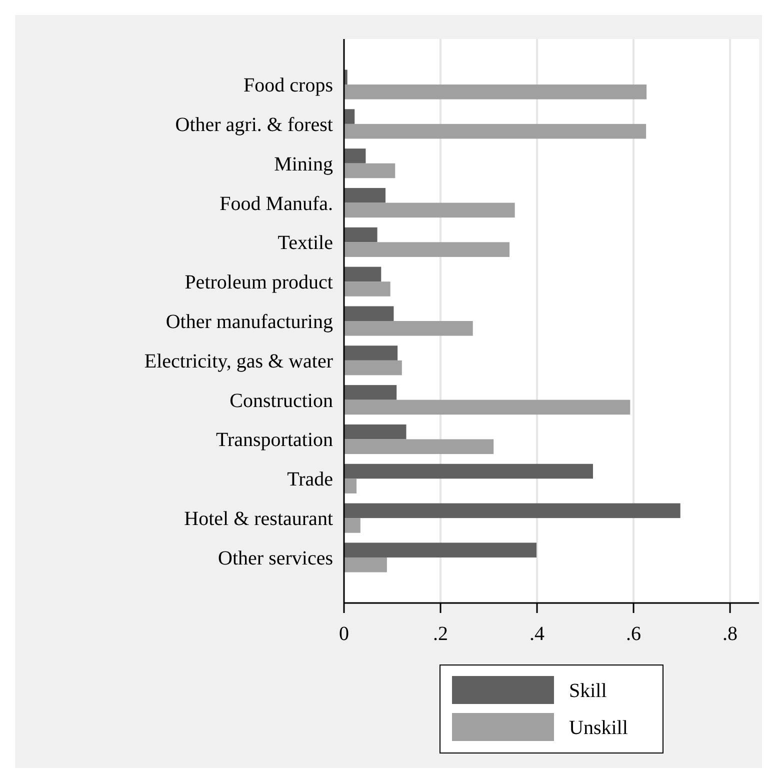  Describe the element at coordinates (730, 634) in the screenshot. I see `x-tick-label: .8` at that location.